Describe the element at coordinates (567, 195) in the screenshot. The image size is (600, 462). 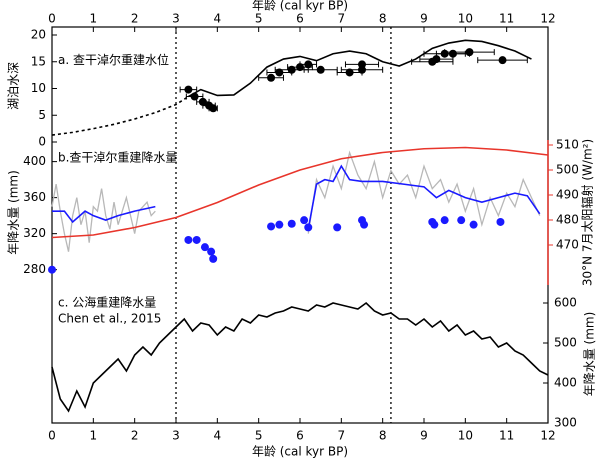
I see `y2-tick-label: 490` at that location.